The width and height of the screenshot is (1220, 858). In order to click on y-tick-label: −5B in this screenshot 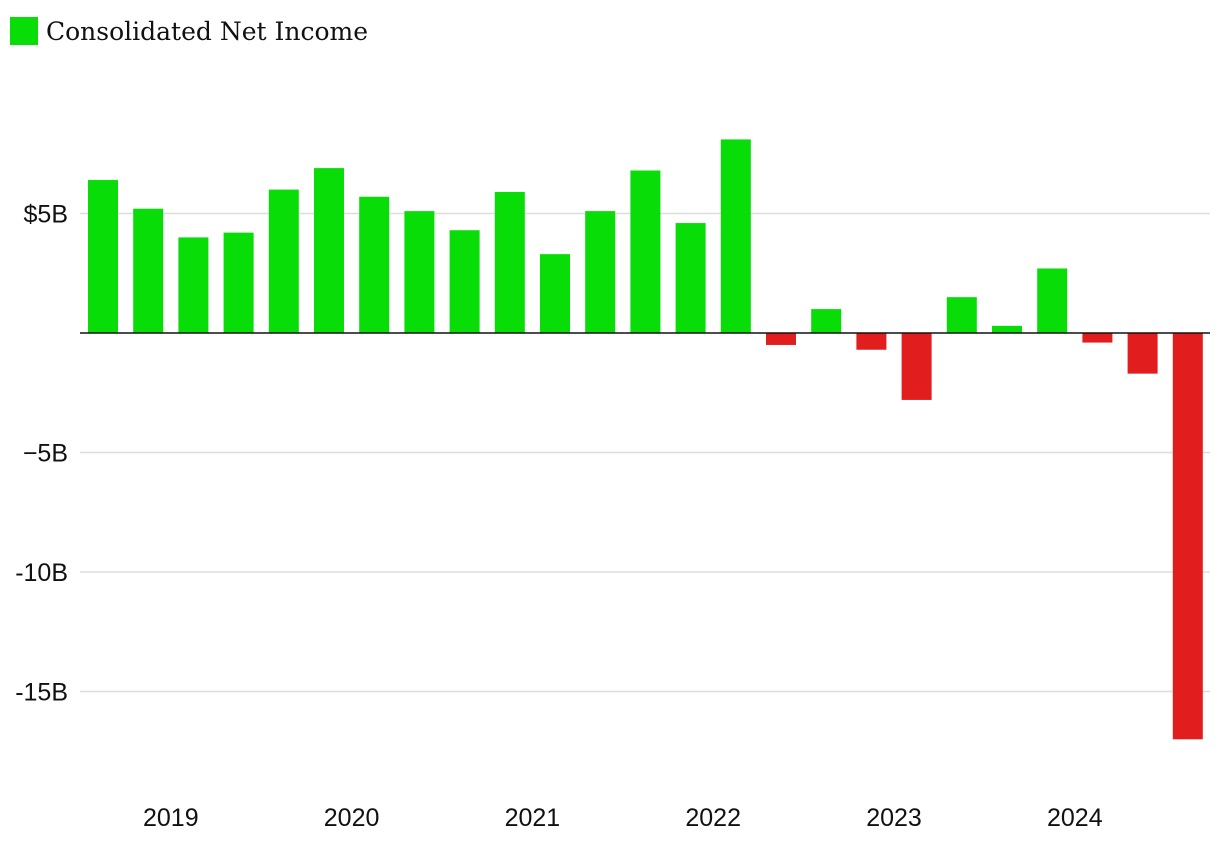, I will do `click(45, 454)`.